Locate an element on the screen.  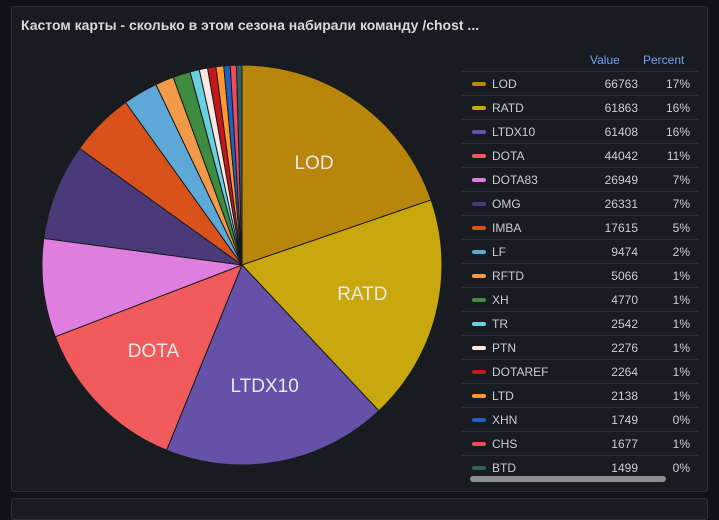
legend-row: BTD 1499 0% is located at coordinates (580, 467).